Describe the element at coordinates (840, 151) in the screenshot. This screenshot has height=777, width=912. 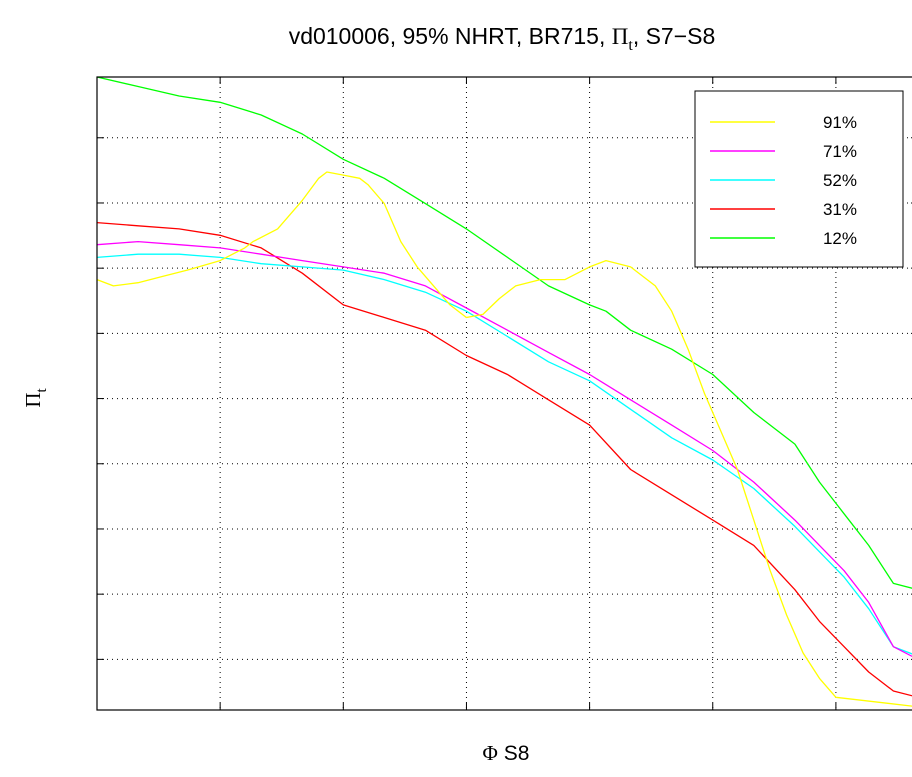
I see `legend-label-2: 71%` at that location.